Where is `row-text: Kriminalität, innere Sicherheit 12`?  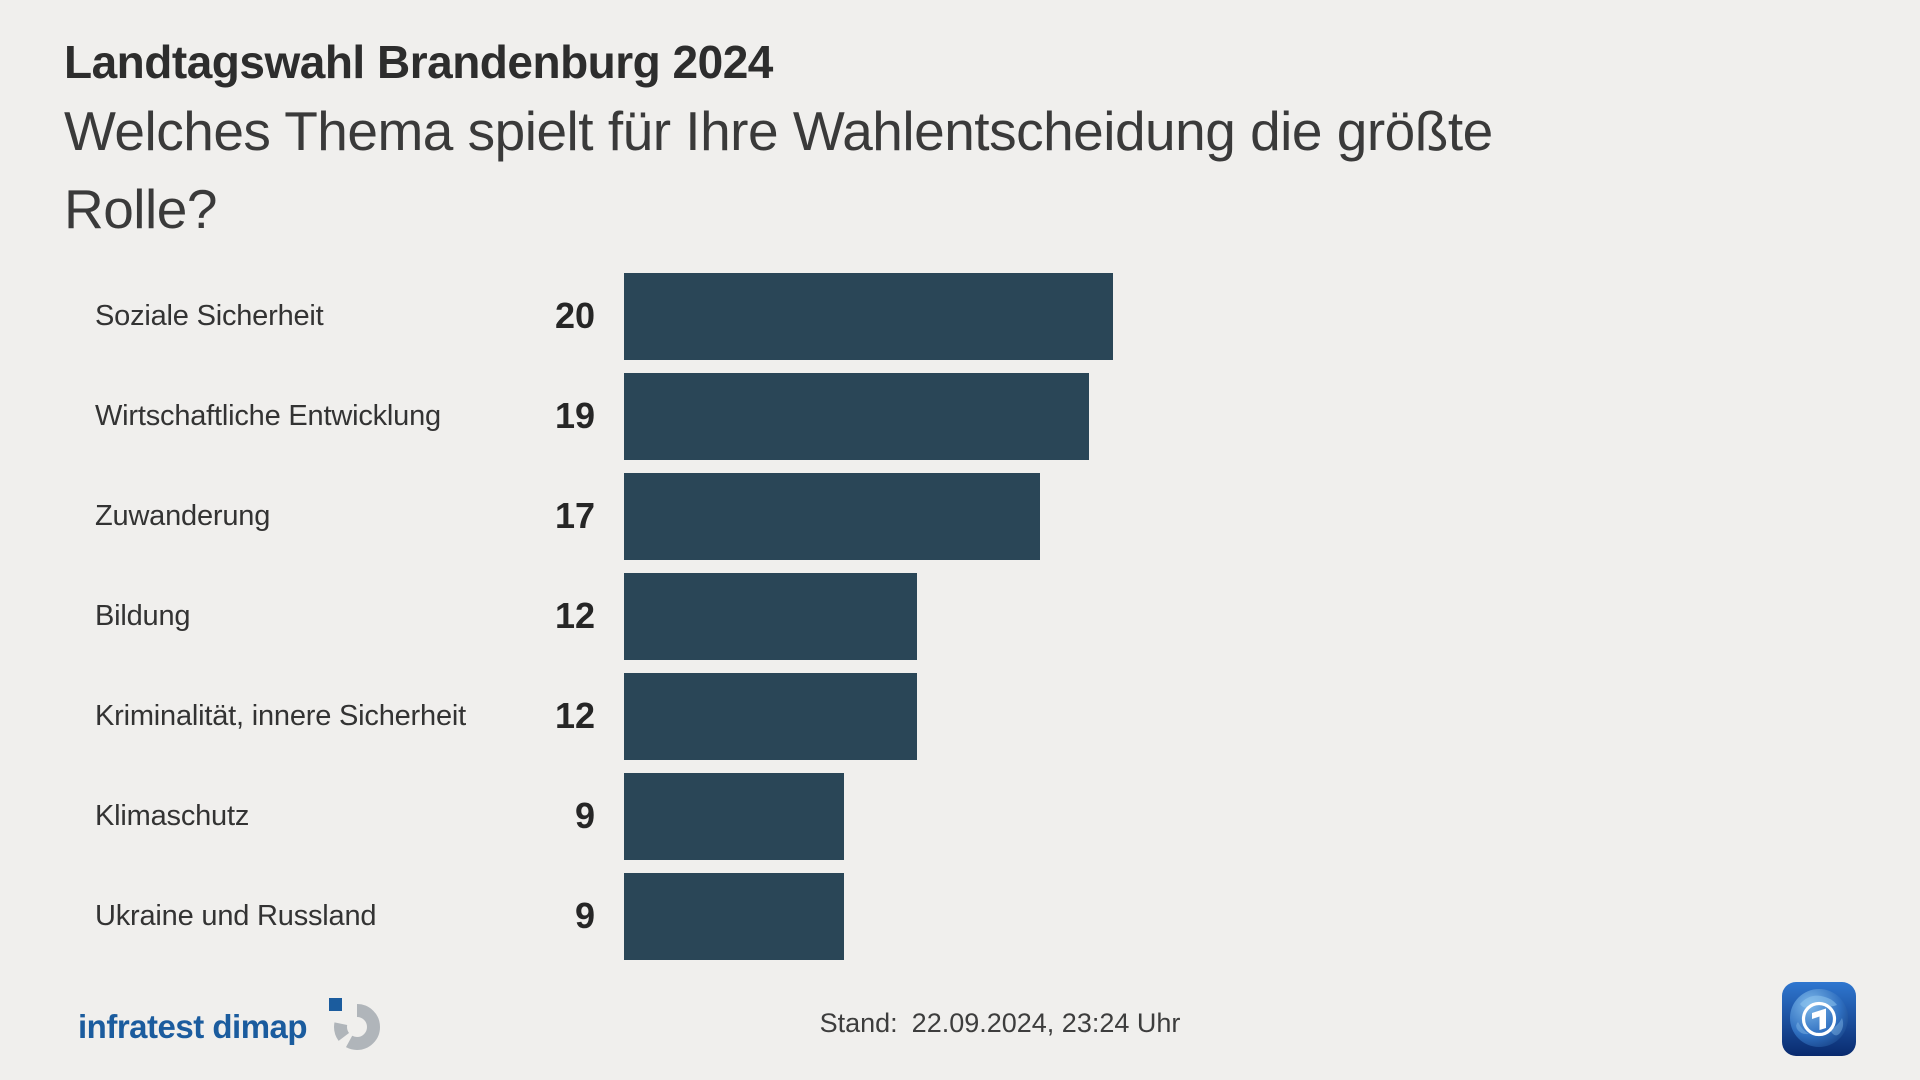 row-text: Kriminalität, innere Sicherheit 12 is located at coordinates (345, 716).